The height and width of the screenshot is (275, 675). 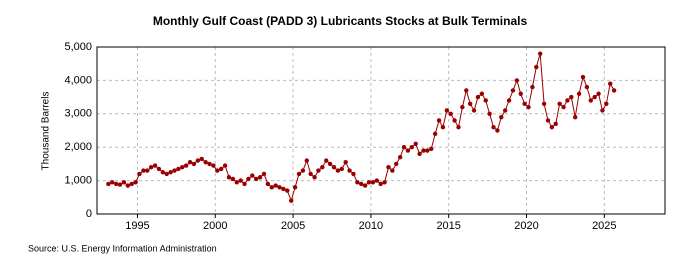 I want to click on x-tick-label: 2005, so click(x=293, y=226).